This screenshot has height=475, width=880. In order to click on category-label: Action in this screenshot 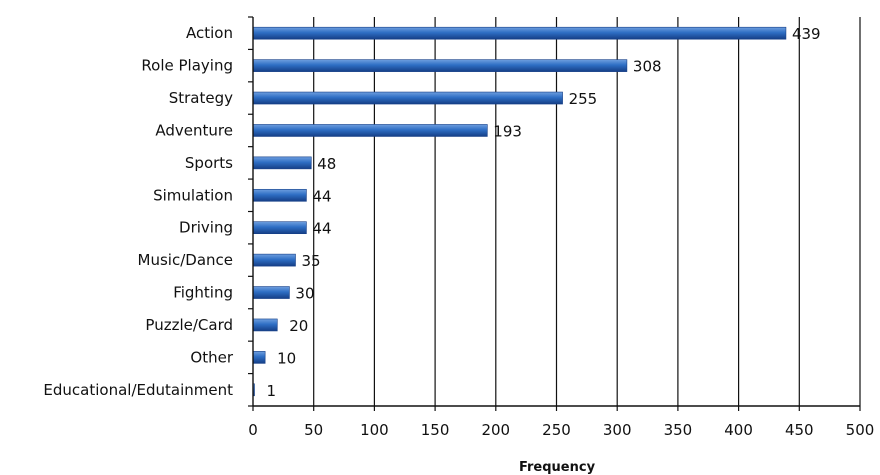, I will do `click(209, 33)`.